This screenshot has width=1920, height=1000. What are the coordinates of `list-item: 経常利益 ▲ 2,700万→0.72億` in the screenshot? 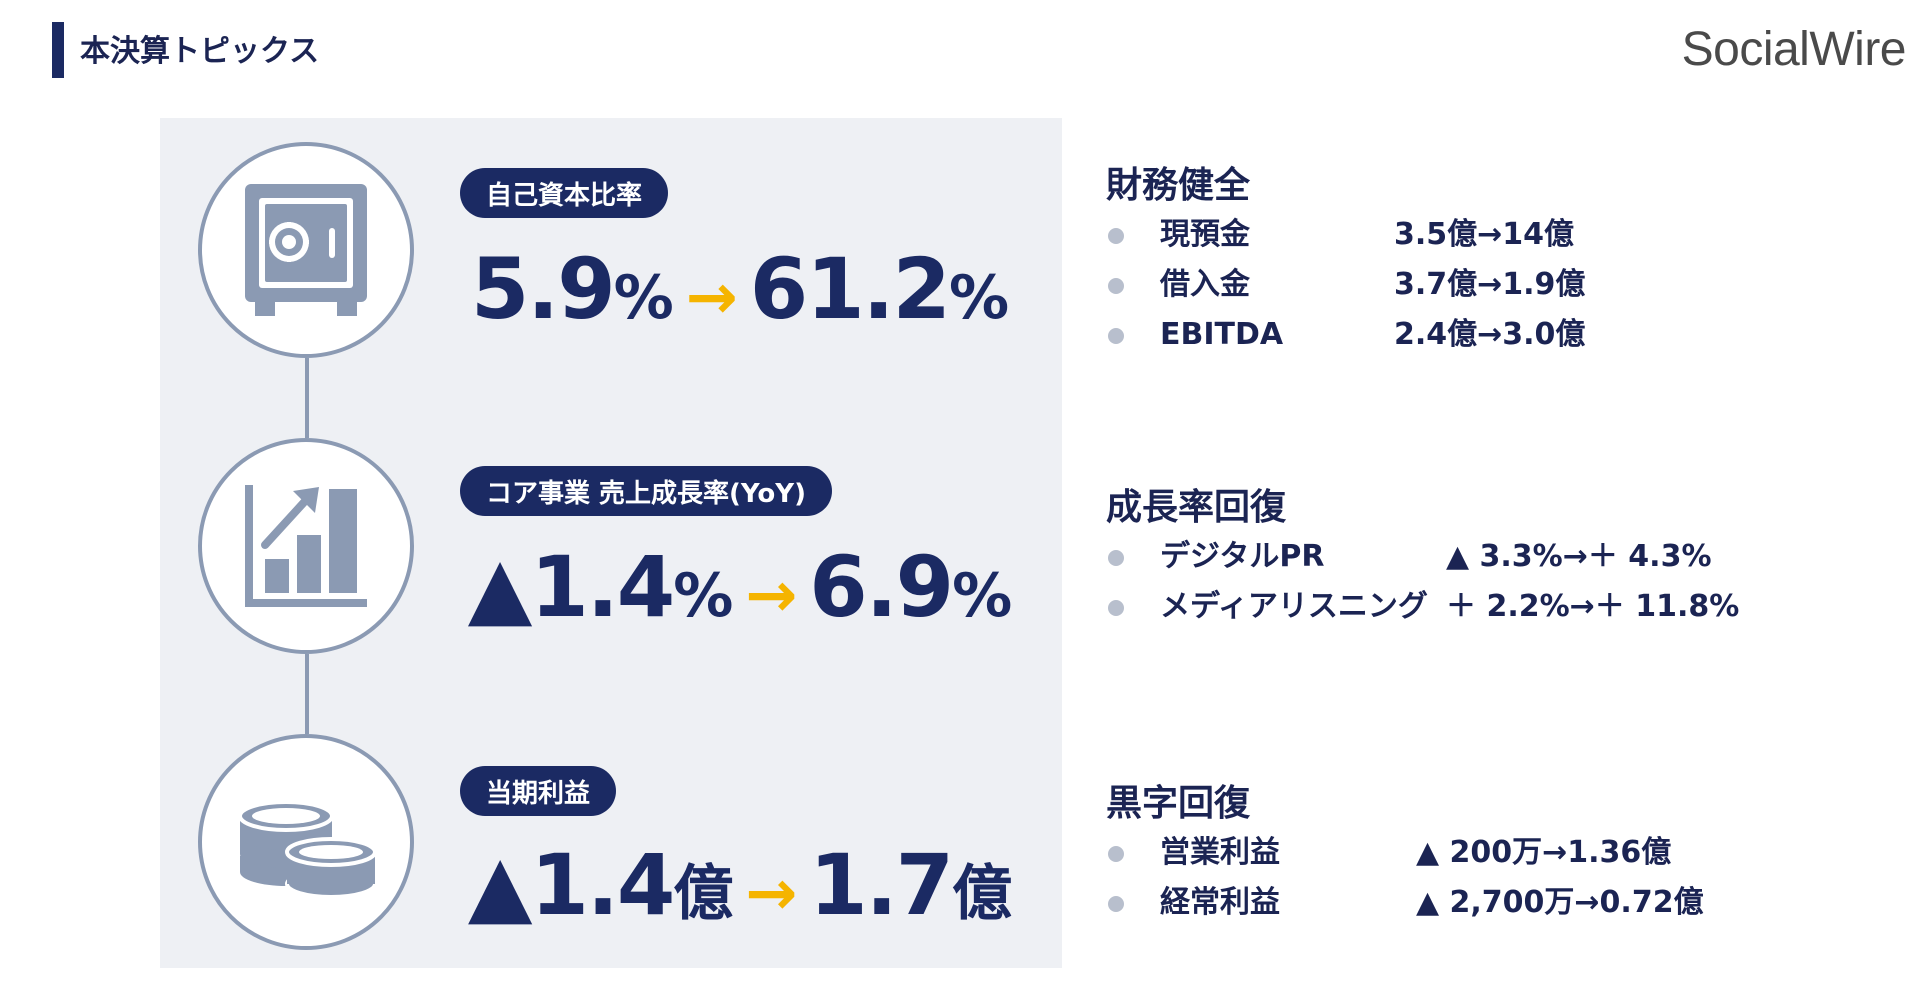 It's located at (1405, 903).